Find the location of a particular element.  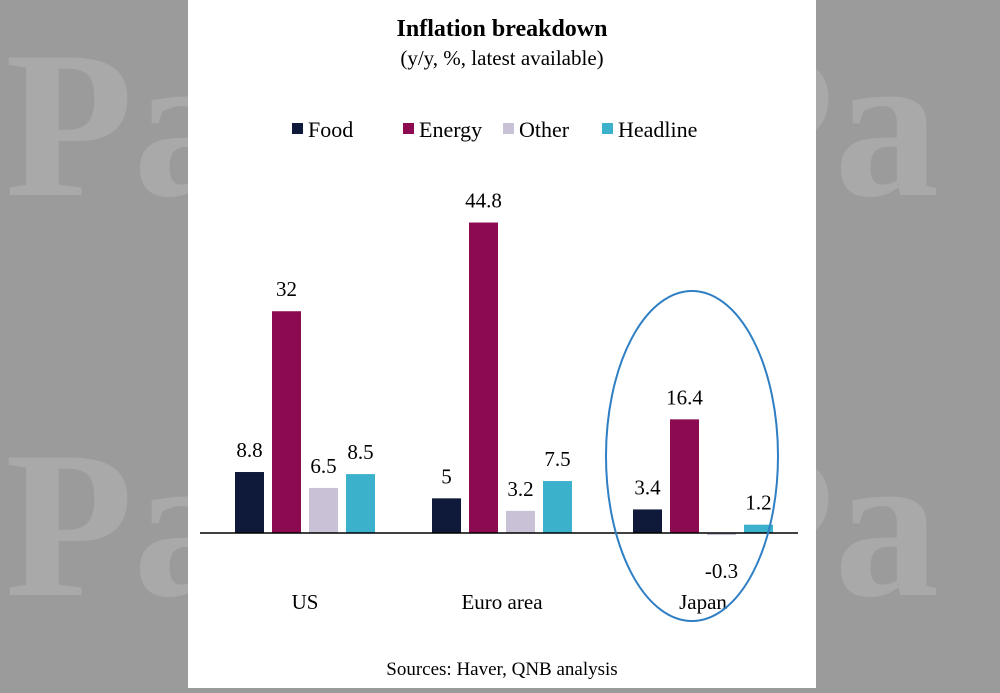

data-label: 32 is located at coordinates (286, 289).